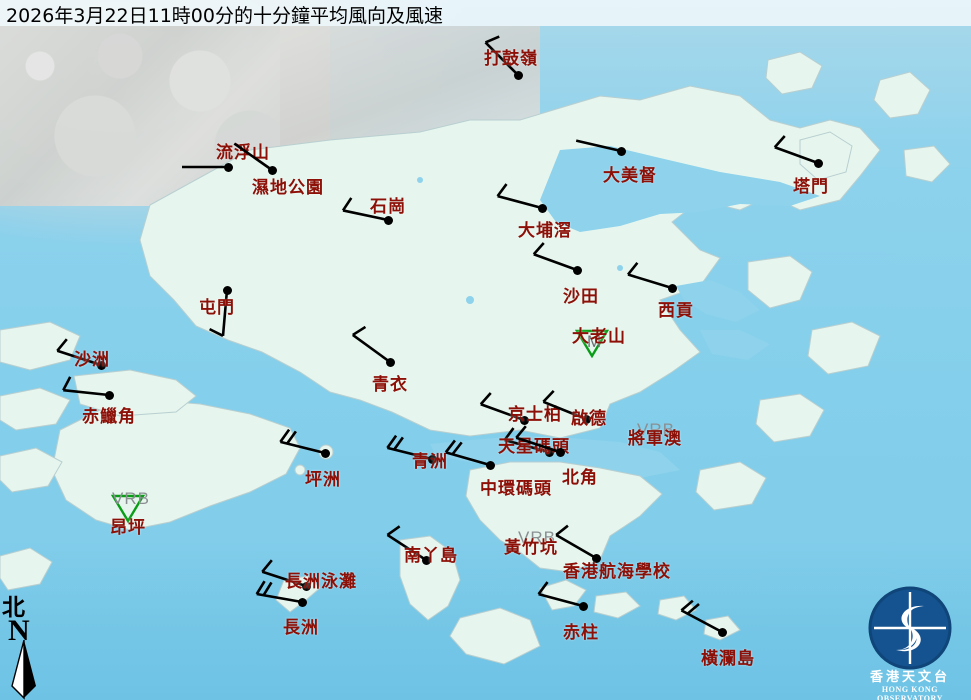 This screenshot has height=700, width=971. I want to click on station-name-label: 塔門, so click(811, 186).